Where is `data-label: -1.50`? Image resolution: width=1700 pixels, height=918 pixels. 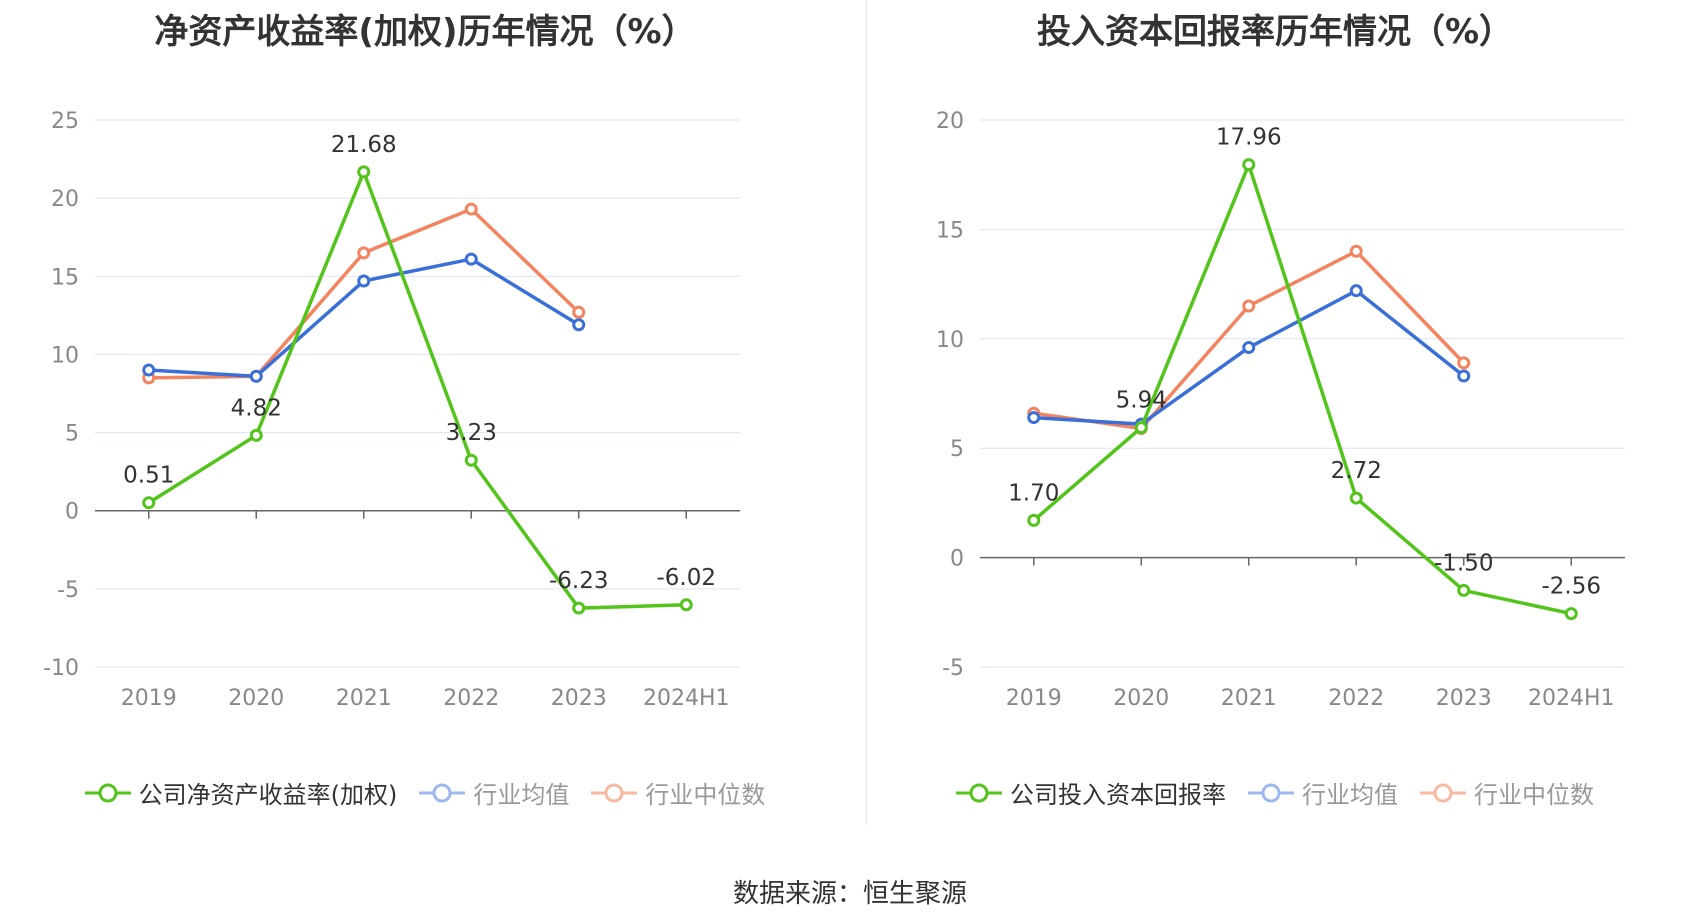
data-label: -1.50 is located at coordinates (1464, 563).